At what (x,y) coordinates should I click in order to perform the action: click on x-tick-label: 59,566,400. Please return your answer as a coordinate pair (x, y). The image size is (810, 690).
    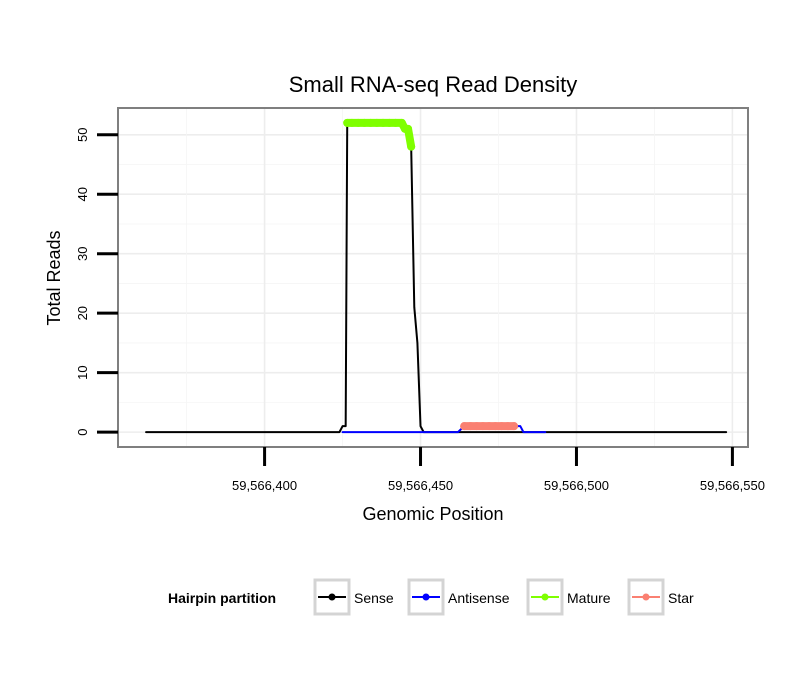
    Looking at the image, I should click on (264, 485).